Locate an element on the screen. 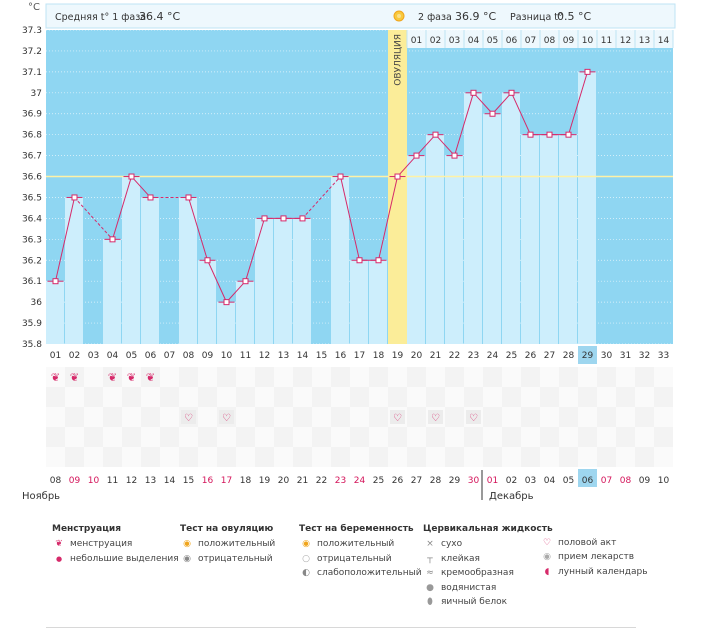  calendar-date-label: 12 is located at coordinates (131, 481).